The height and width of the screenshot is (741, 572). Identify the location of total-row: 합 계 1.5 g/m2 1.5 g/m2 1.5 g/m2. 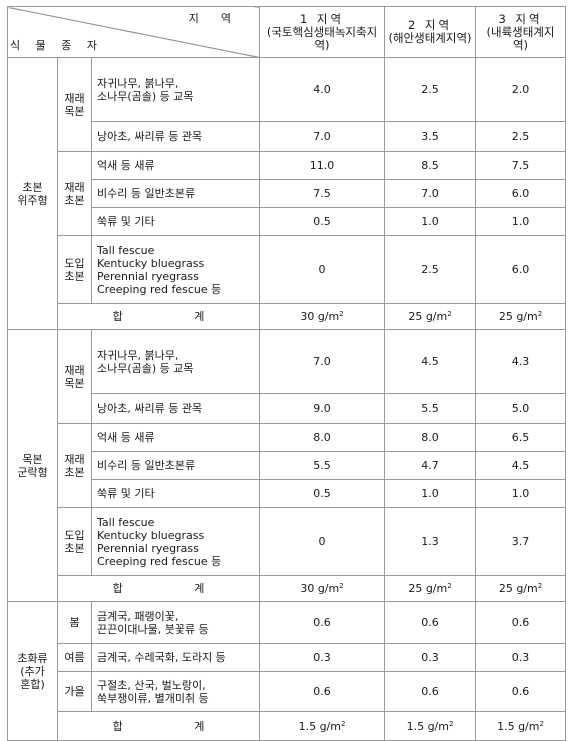
(287, 726).